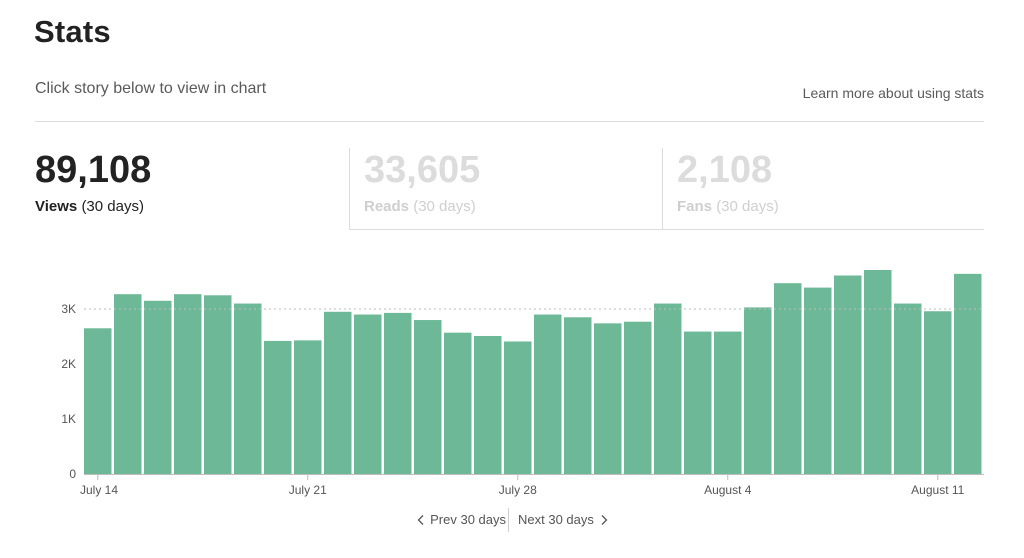 Image resolution: width=1024 pixels, height=558 pixels. Describe the element at coordinates (728, 490) in the screenshot. I see `x-tick-label-3: August 4` at that location.